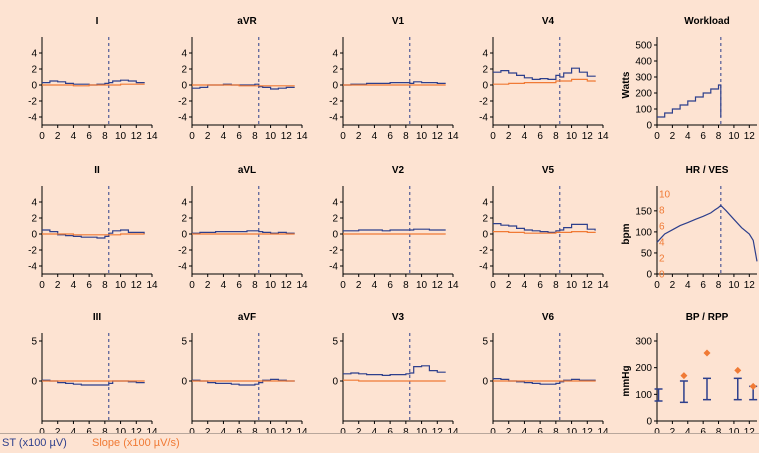  Describe the element at coordinates (662, 211) in the screenshot. I see `y2-tick-label: 8` at that location.